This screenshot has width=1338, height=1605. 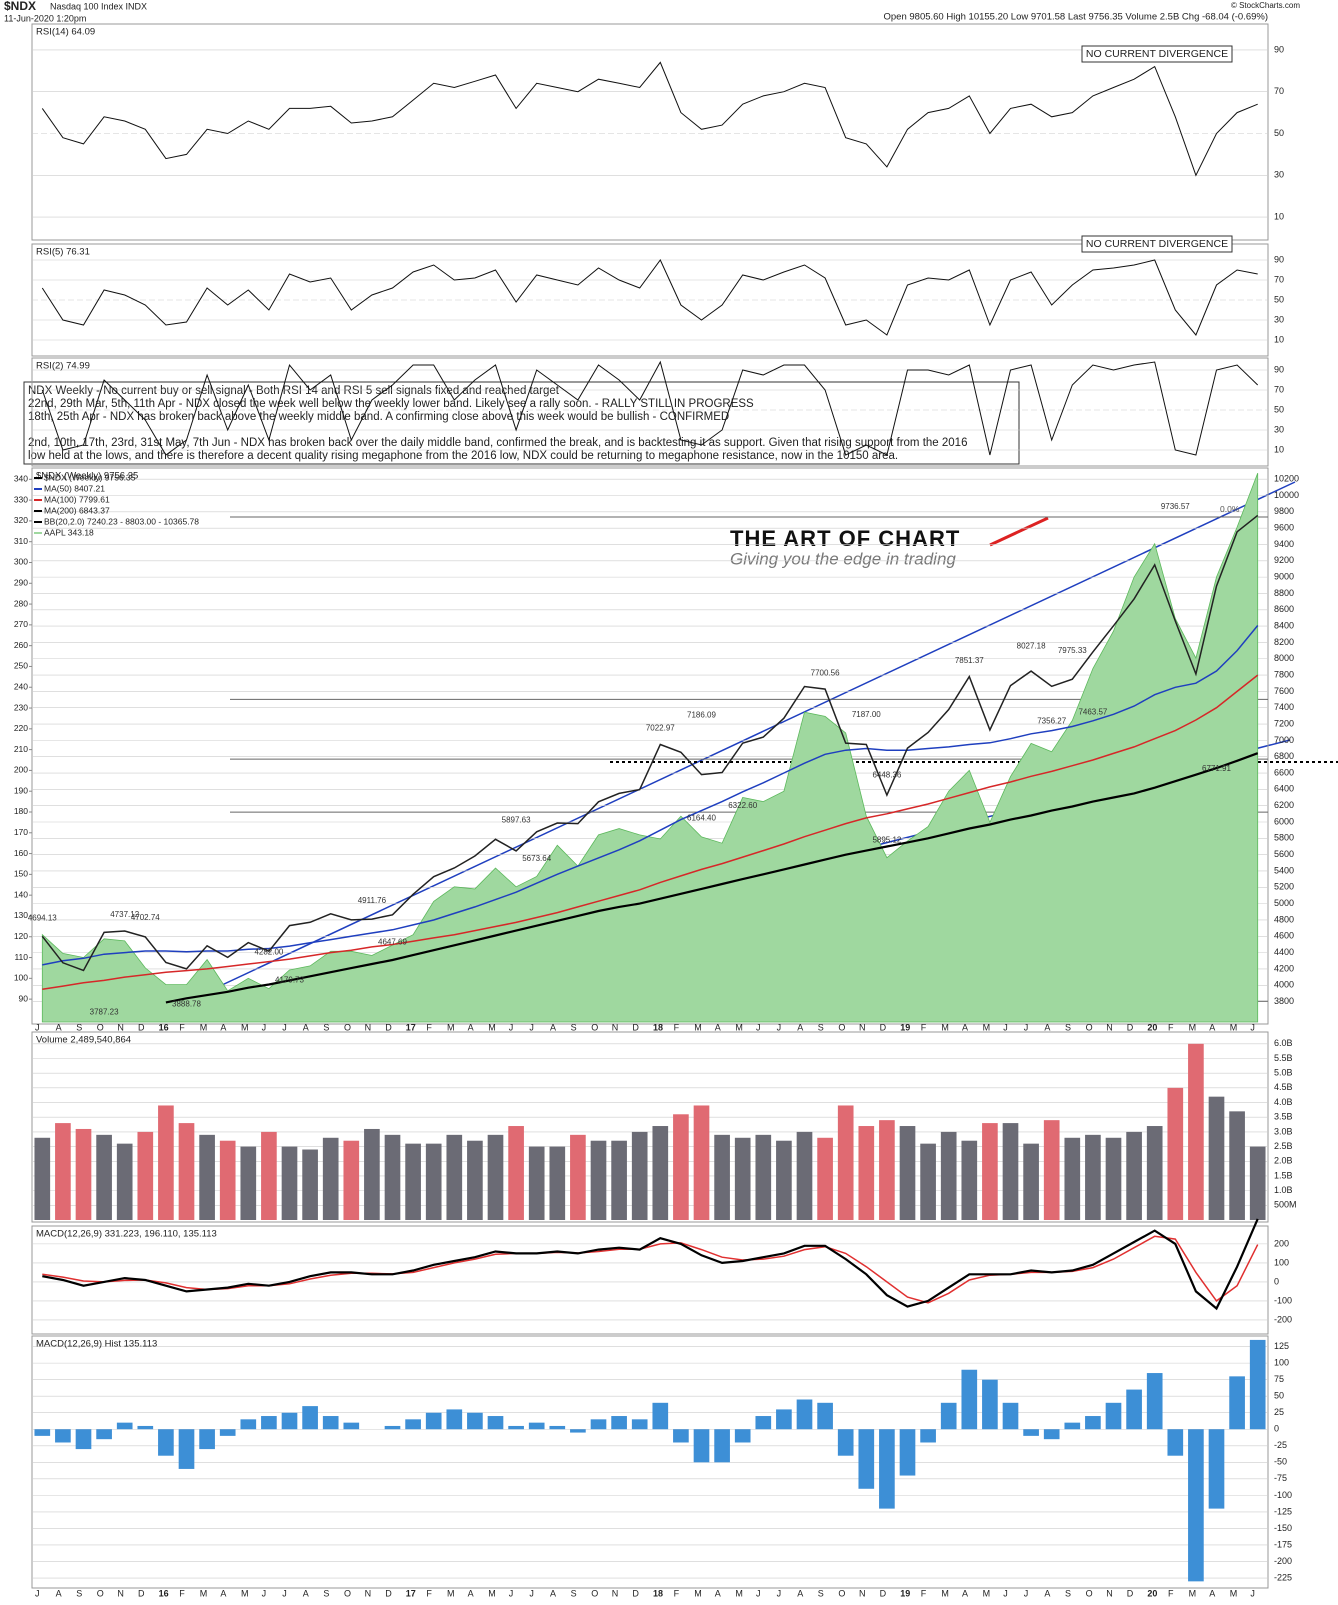 I want to click on price-label: 3787.23, so click(x=104, y=1012).